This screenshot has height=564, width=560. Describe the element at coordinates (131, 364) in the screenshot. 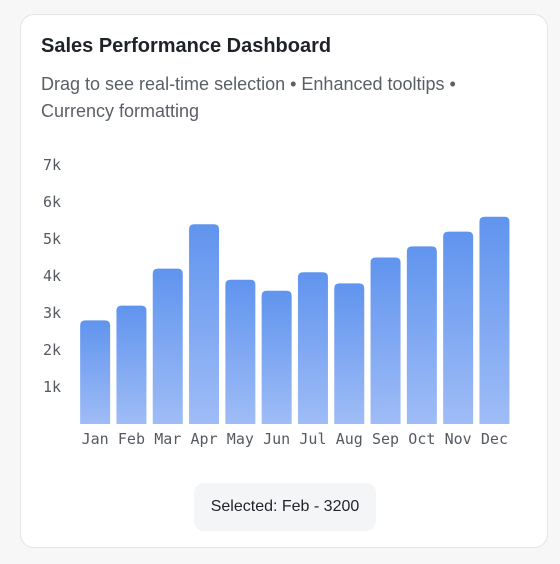

I see `bar-feb` at that location.